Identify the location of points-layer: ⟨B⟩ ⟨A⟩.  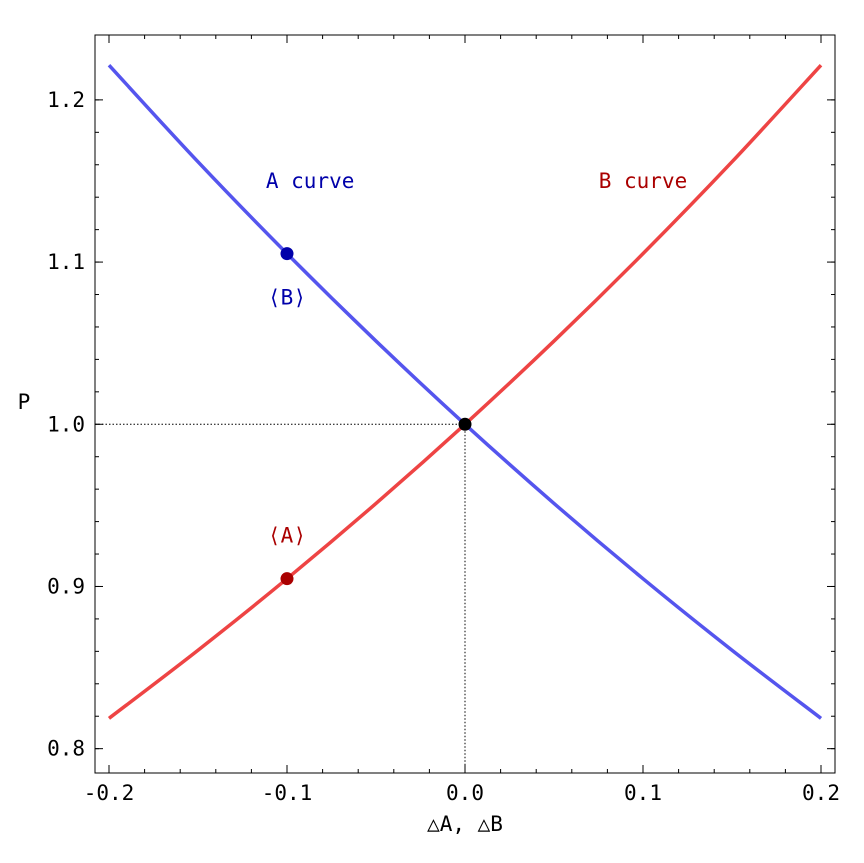
(370, 416).